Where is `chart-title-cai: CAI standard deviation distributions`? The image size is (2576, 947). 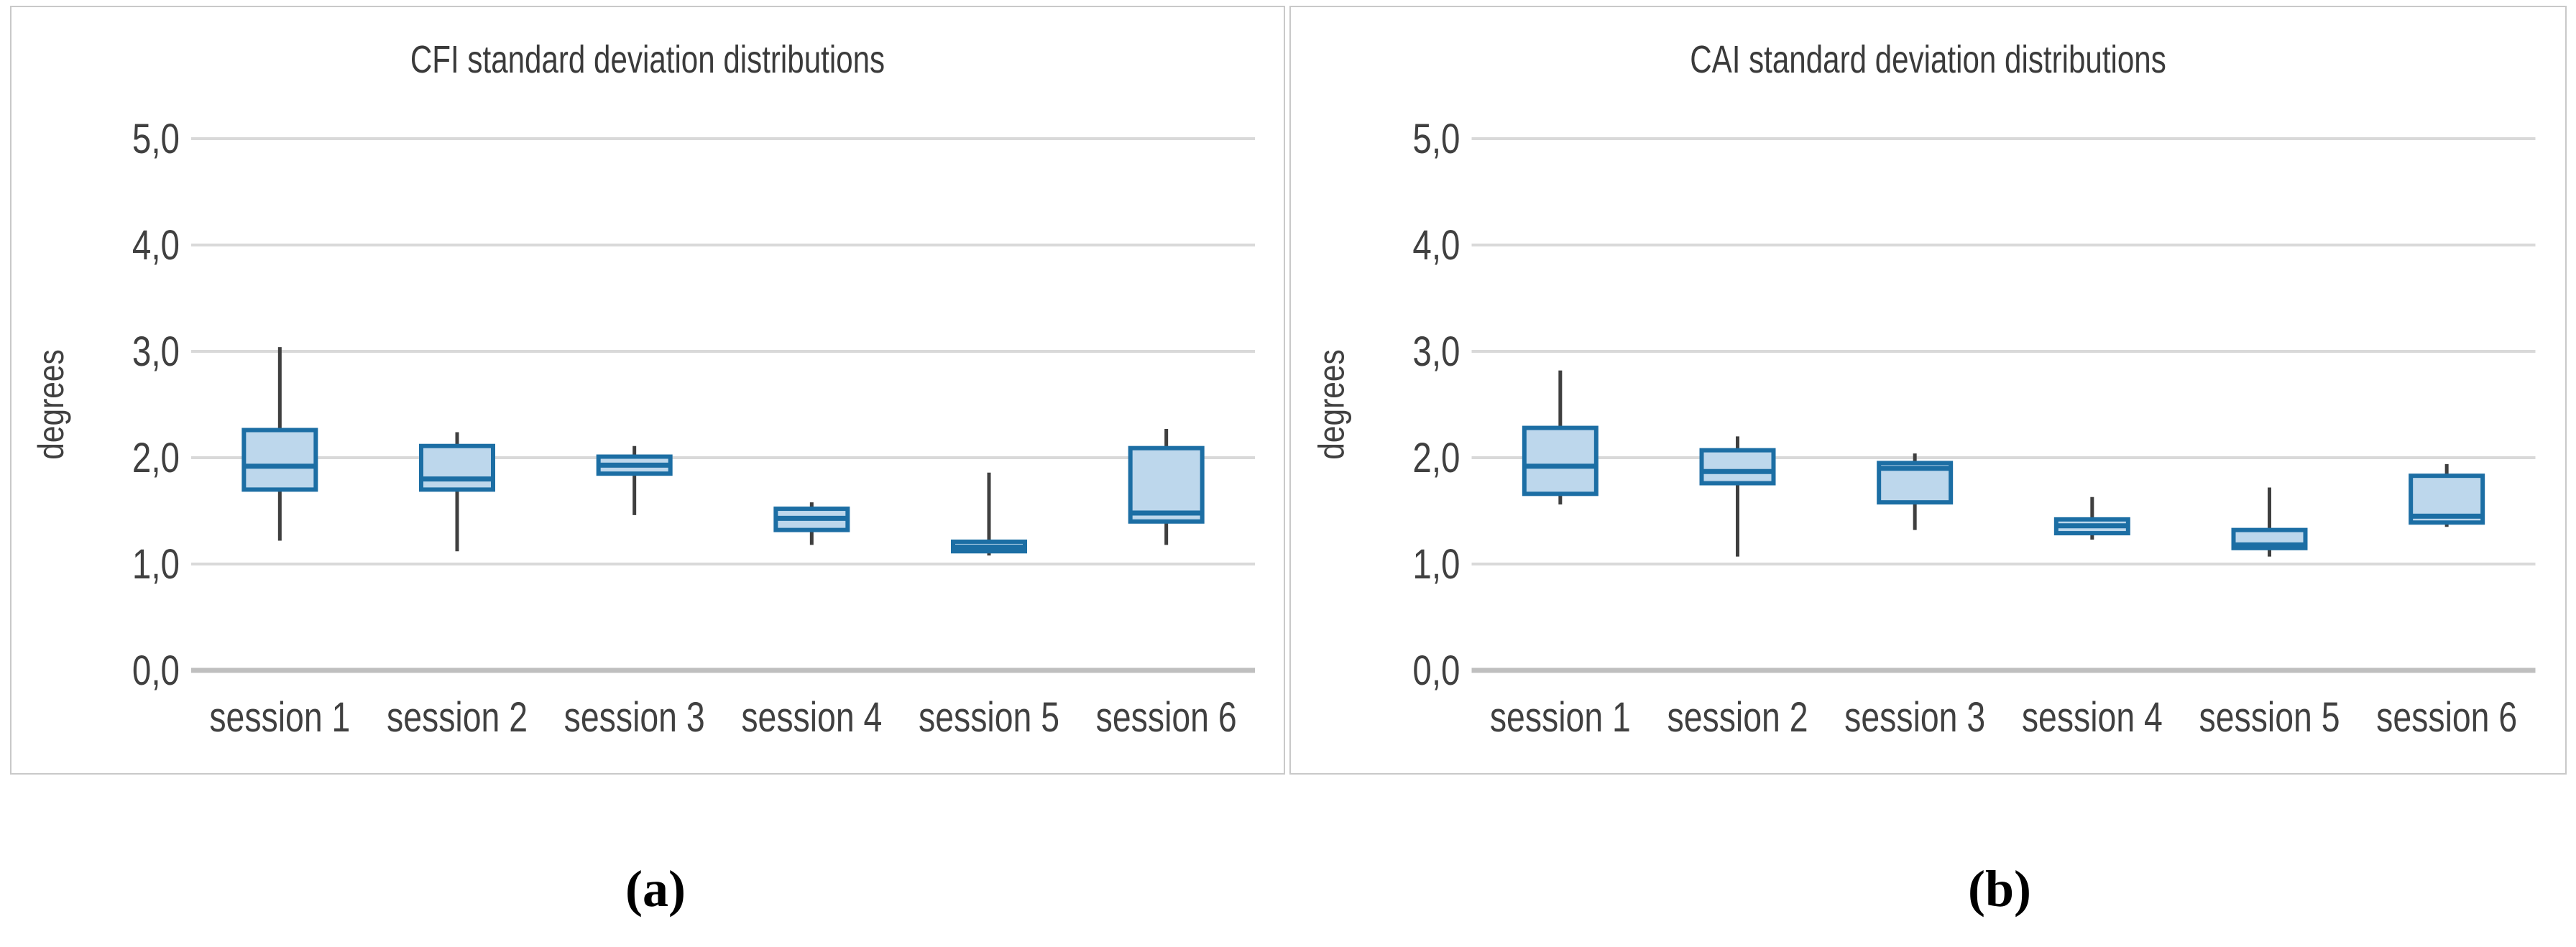
chart-title-cai: CAI standard deviation distributions is located at coordinates (1928, 59).